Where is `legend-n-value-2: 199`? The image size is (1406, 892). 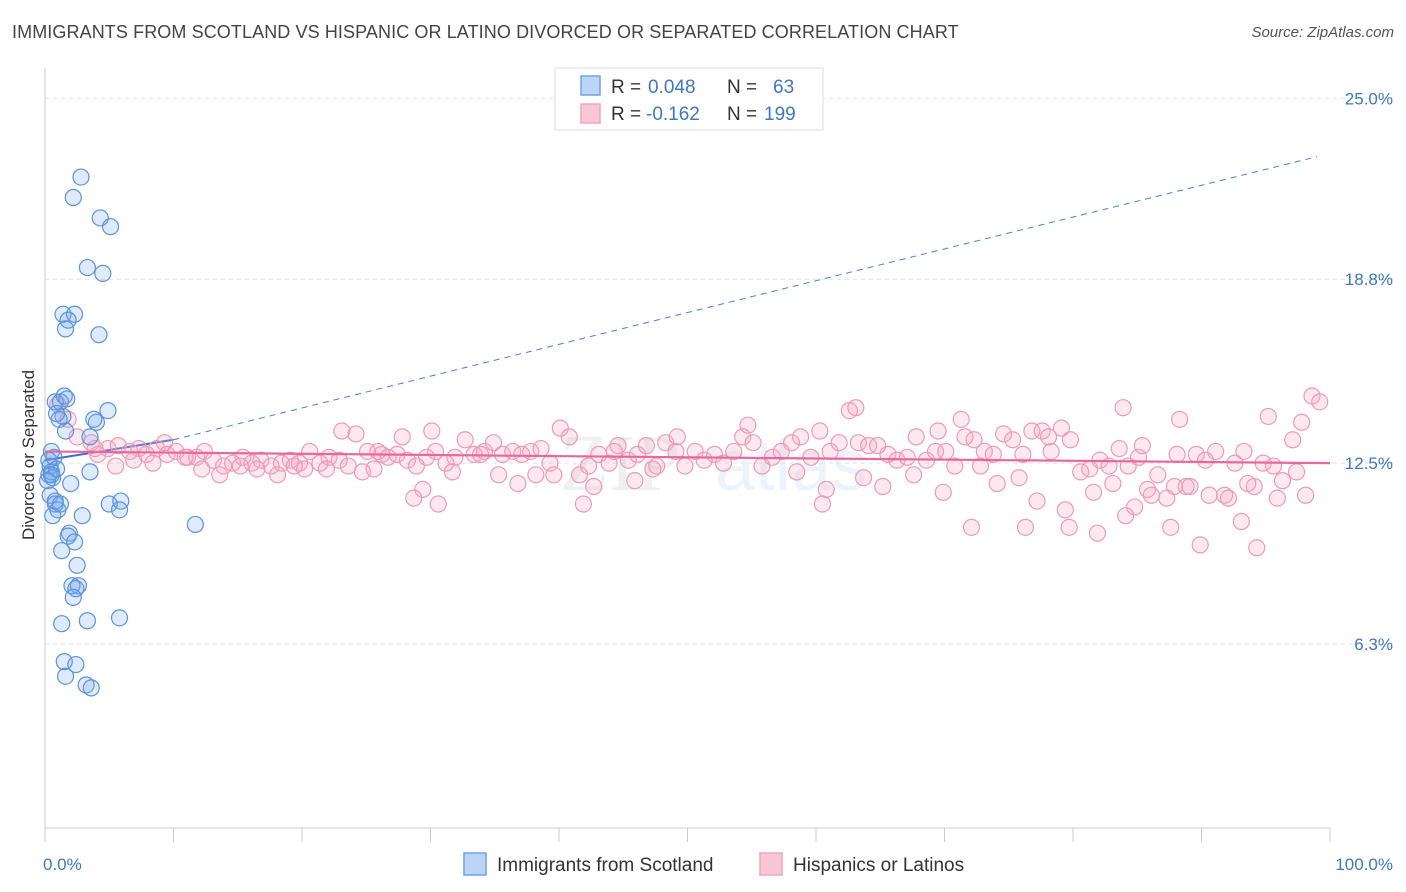 legend-n-value-2: 199 is located at coordinates (780, 114).